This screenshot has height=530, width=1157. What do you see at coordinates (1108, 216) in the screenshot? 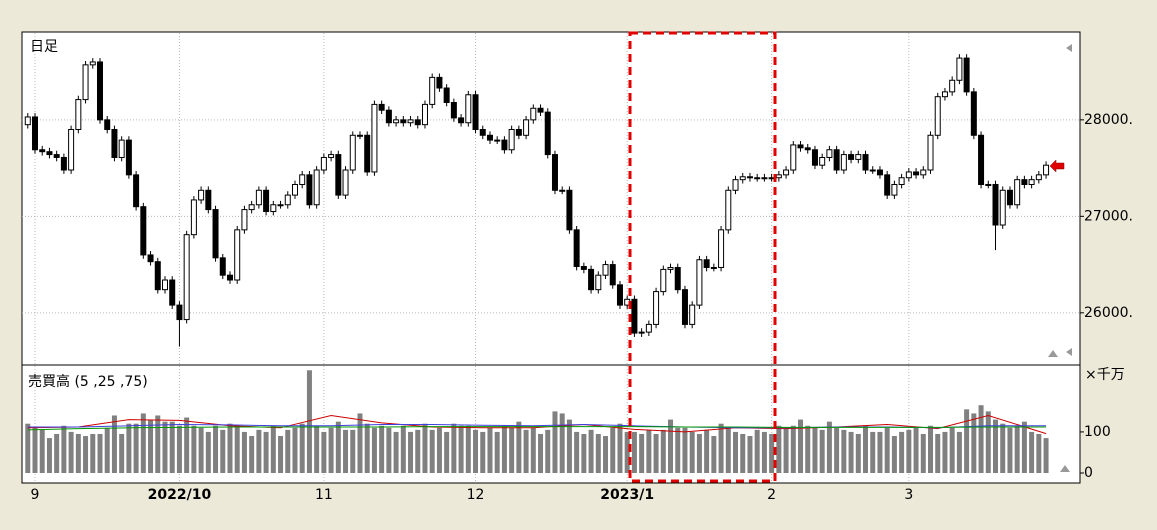
I see `y-tick-label: 27000.` at bounding box center [1108, 216].